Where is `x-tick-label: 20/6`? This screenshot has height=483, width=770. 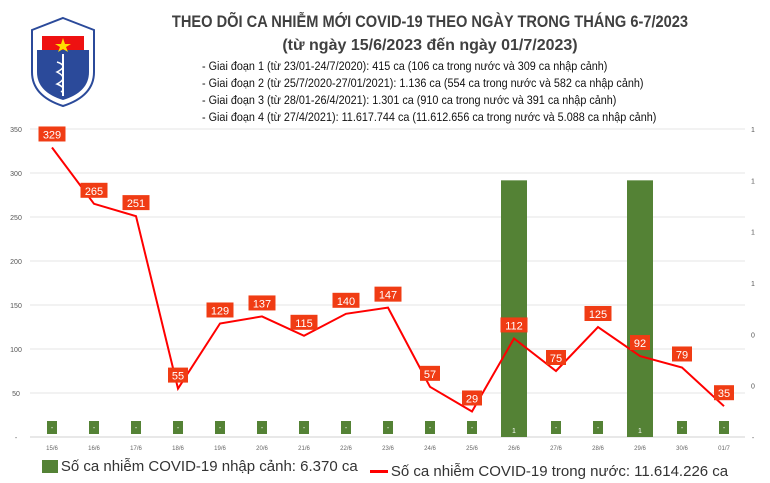
x-tick-label: 20/6 is located at coordinates (262, 449).